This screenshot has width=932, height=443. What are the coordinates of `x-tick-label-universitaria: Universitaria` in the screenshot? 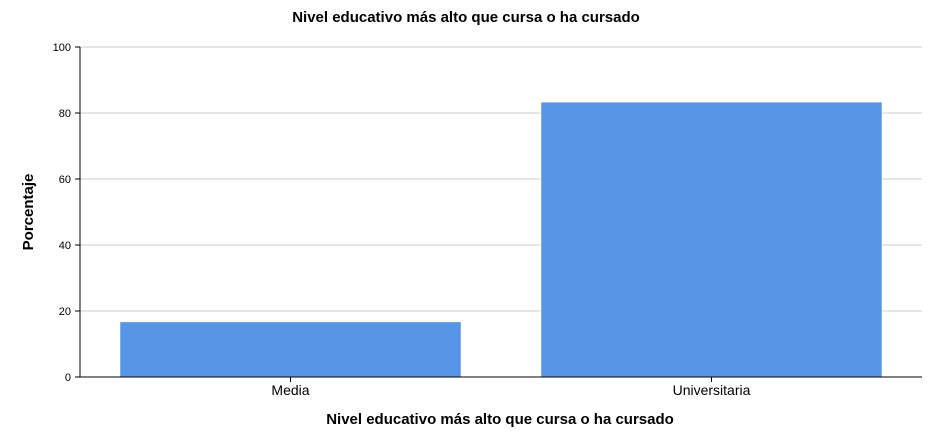 It's located at (712, 390).